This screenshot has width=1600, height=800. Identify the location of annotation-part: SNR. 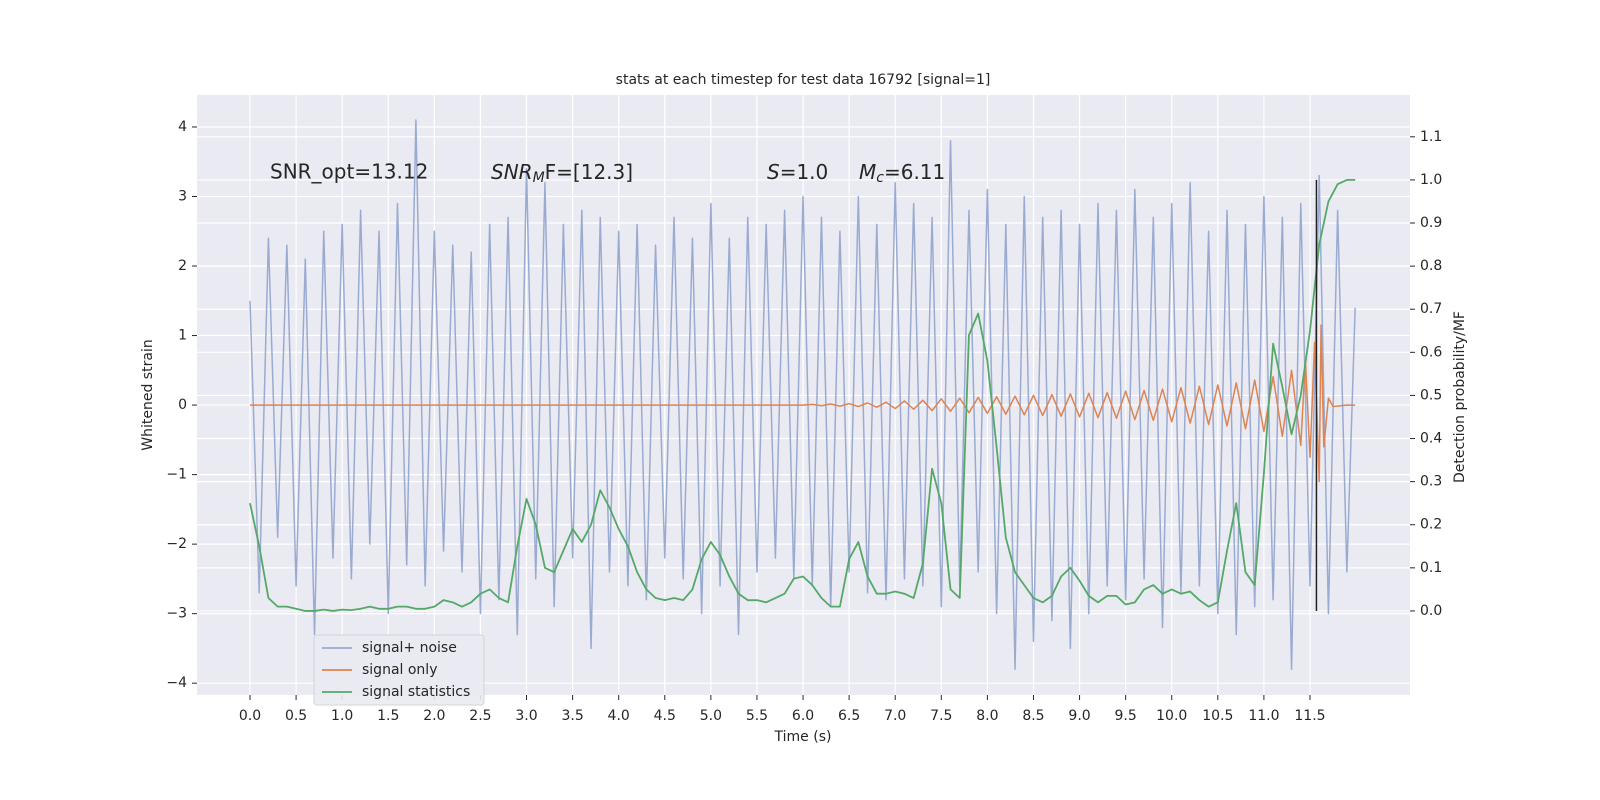
(512, 172).